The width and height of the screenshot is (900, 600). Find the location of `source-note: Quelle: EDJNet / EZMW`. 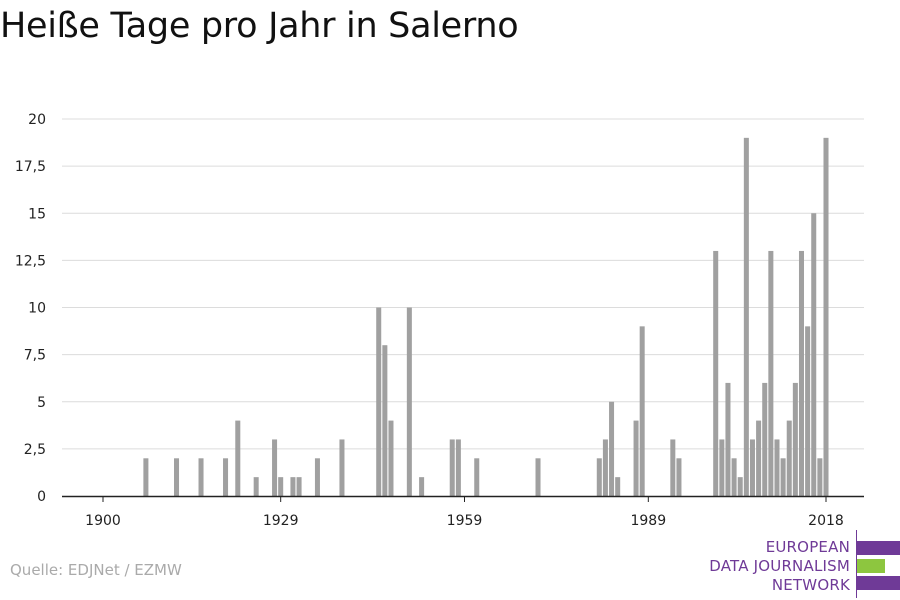

source-note: Quelle: EDJNet / EZMW is located at coordinates (96, 570).